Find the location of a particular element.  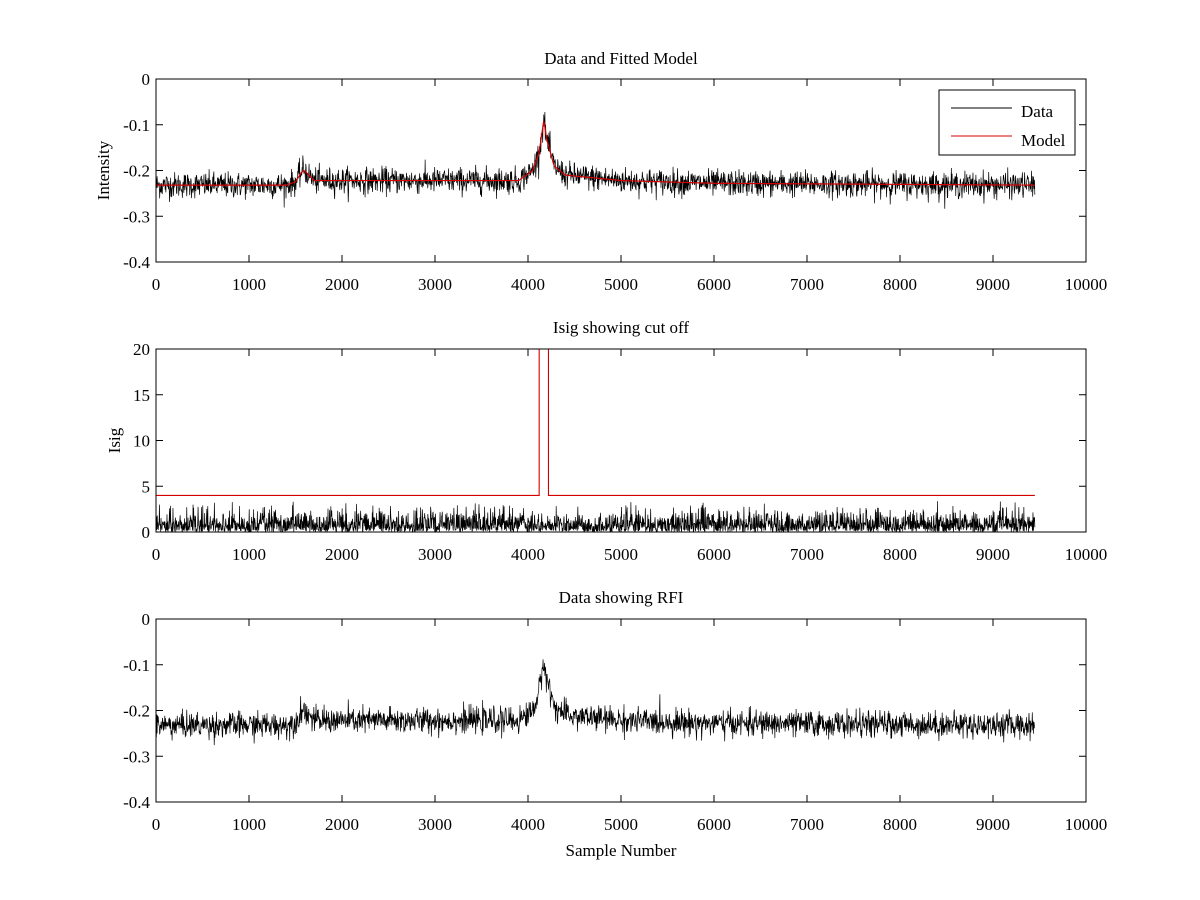

y-tick-label: 20 is located at coordinates (141, 349).